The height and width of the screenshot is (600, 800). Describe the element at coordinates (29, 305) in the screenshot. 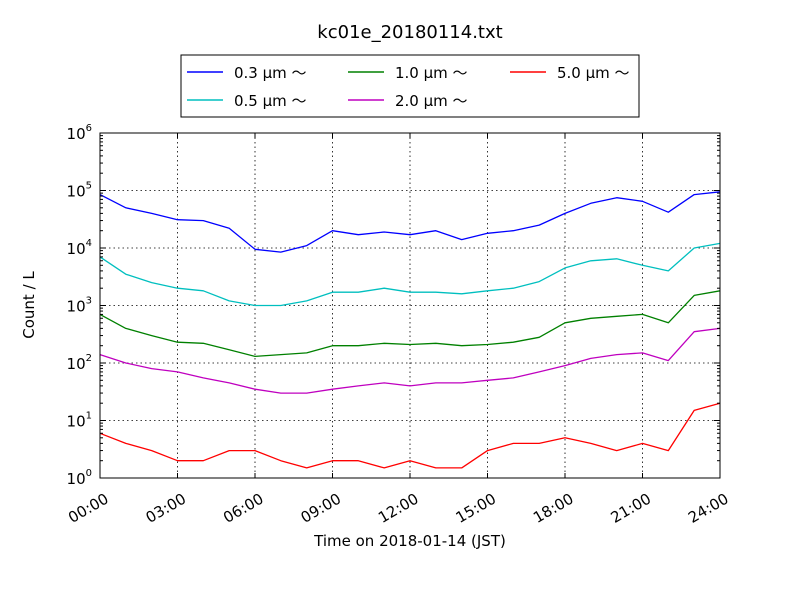

I see `y-axis-label: Count / L` at that location.